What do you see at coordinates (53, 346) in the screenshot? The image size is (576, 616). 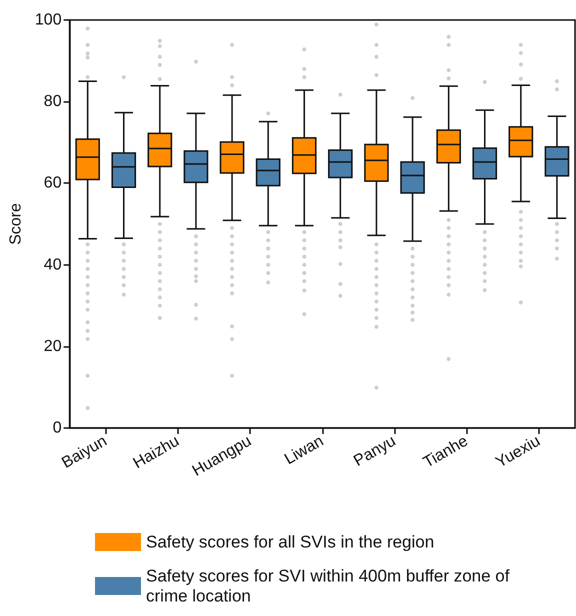 I see `y-tick-label: 20` at bounding box center [53, 346].